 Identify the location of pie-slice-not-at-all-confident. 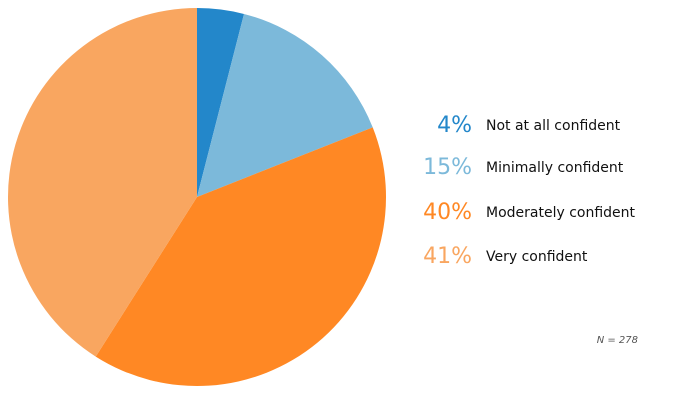
(220, 102).